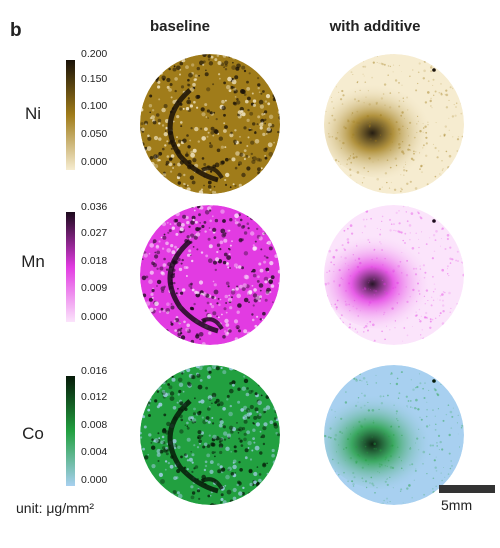  What do you see at coordinates (94, 106) in the screenshot?
I see `tick-label: 0.100` at bounding box center [94, 106].